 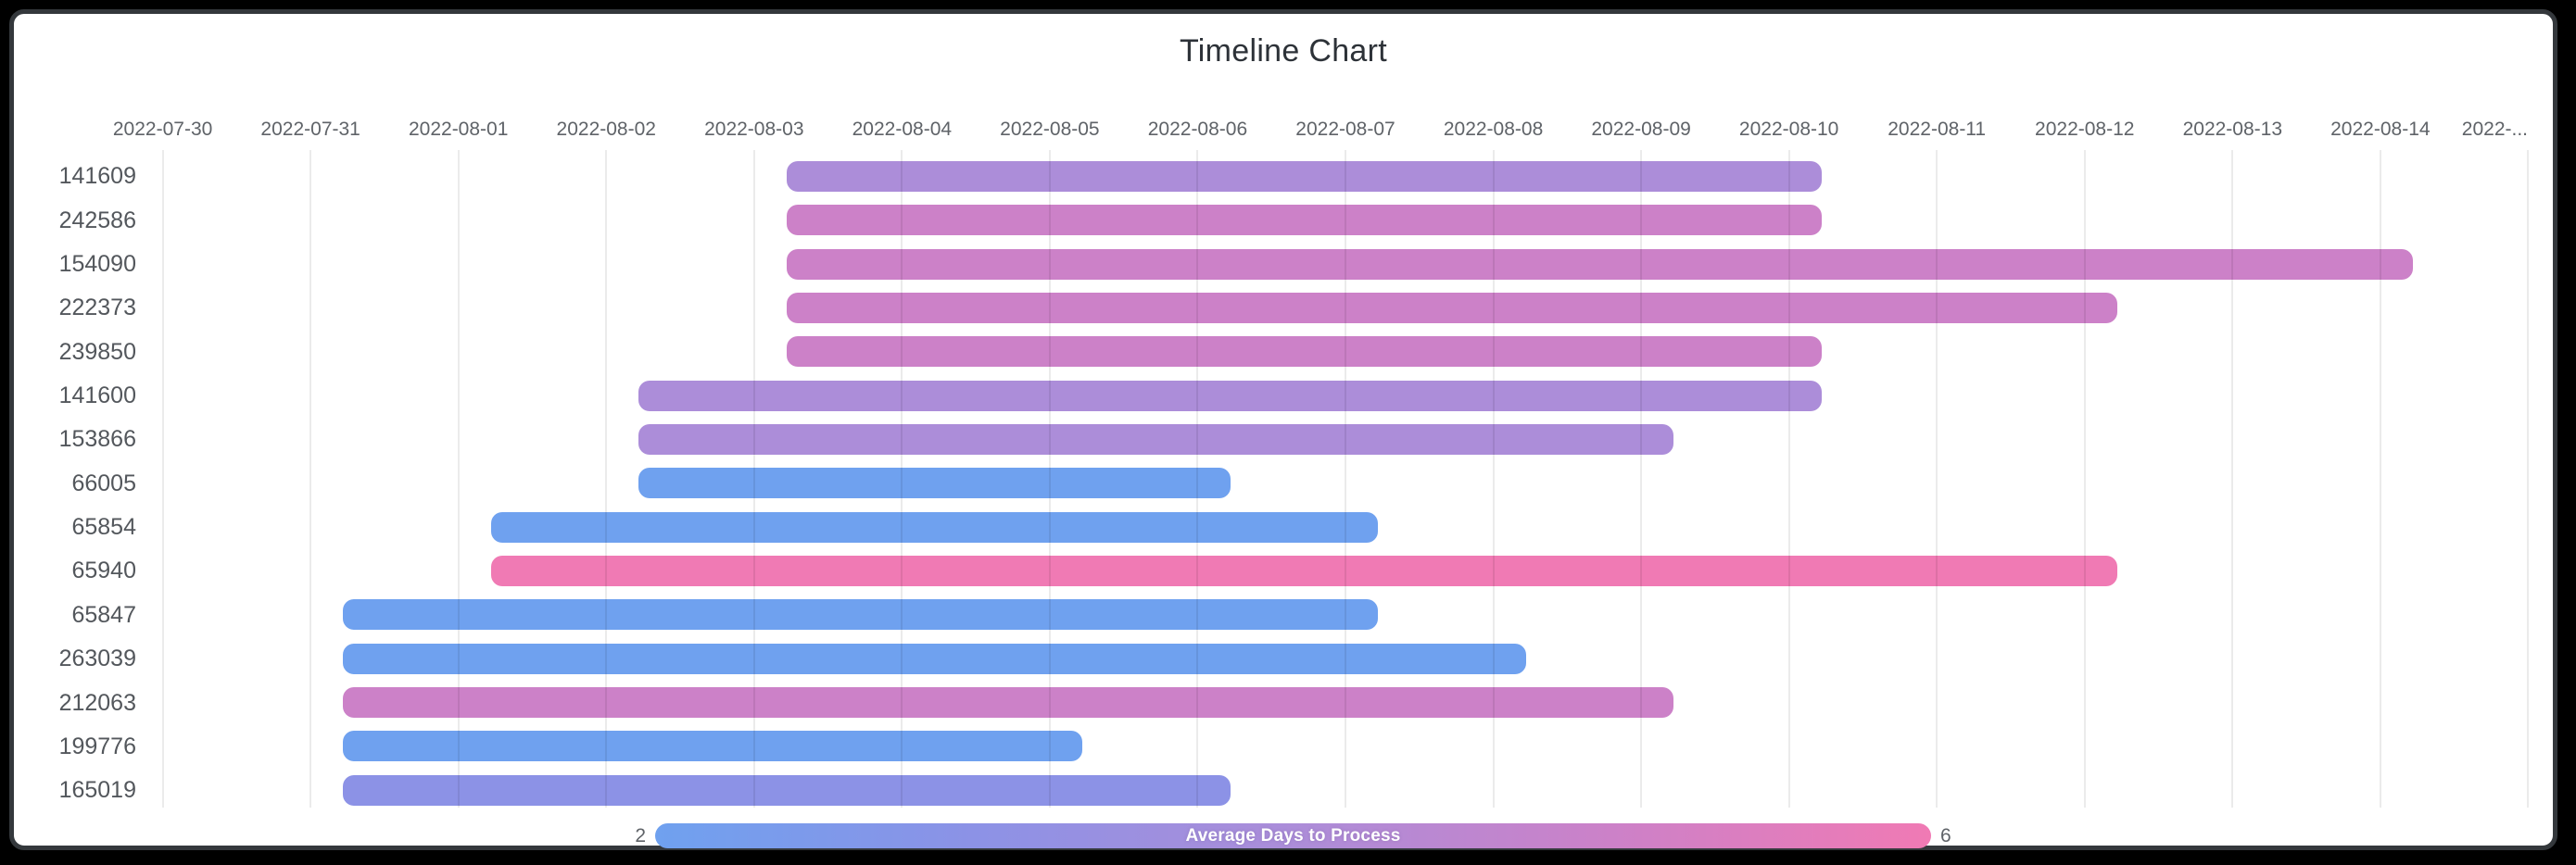 I want to click on x-axis-label: 2022-08-07, so click(x=1345, y=129).